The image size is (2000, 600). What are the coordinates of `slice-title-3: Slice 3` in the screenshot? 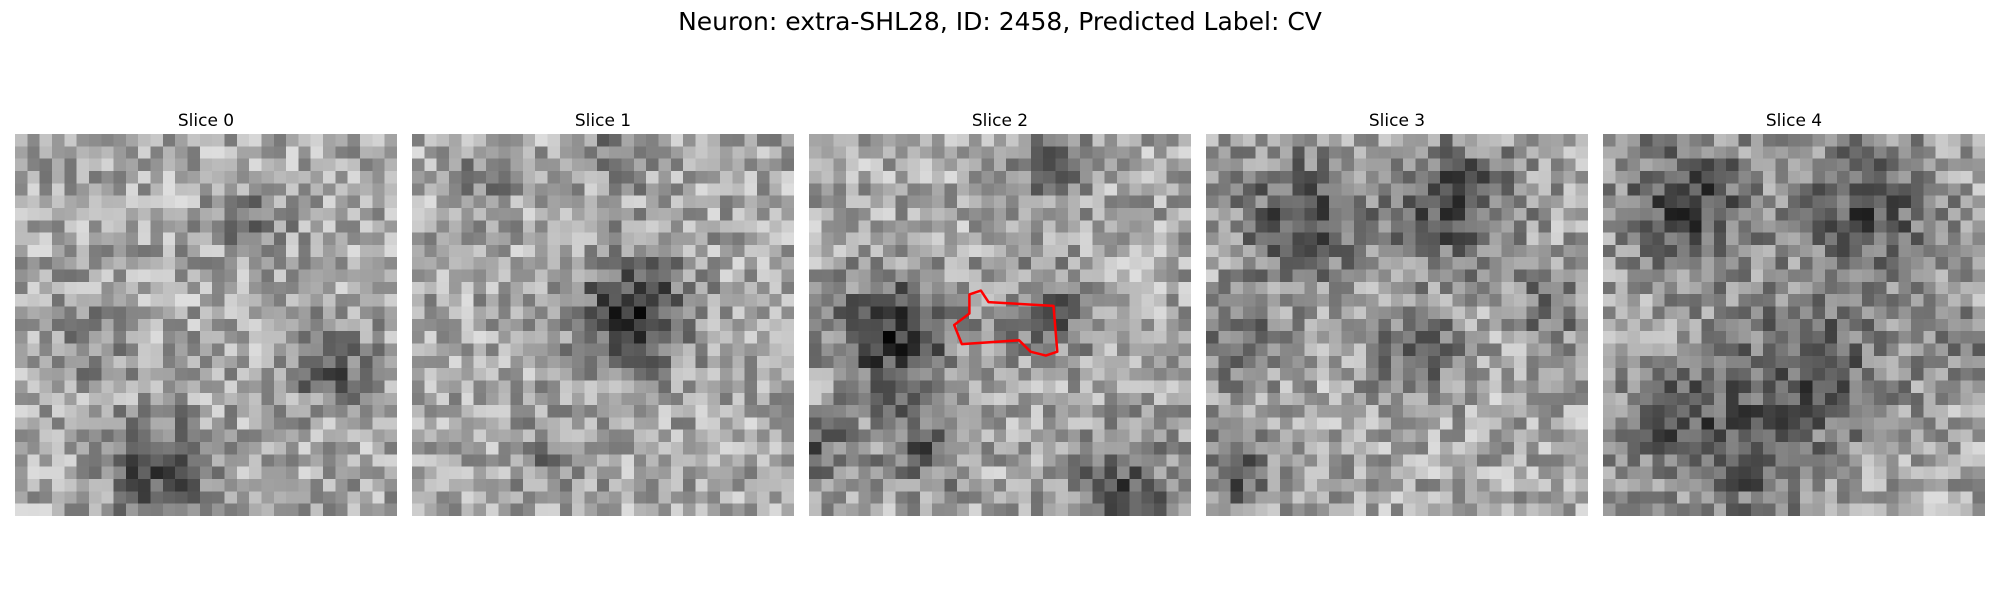 It's located at (1397, 121).